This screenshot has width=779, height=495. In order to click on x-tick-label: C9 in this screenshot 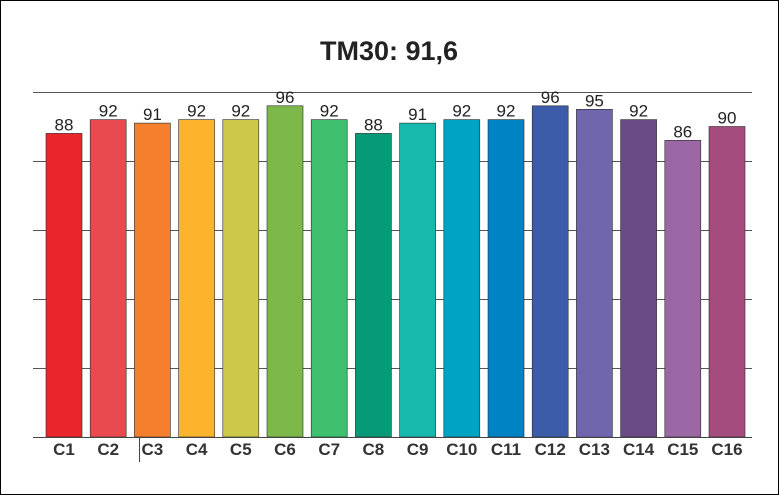, I will do `click(418, 449)`.